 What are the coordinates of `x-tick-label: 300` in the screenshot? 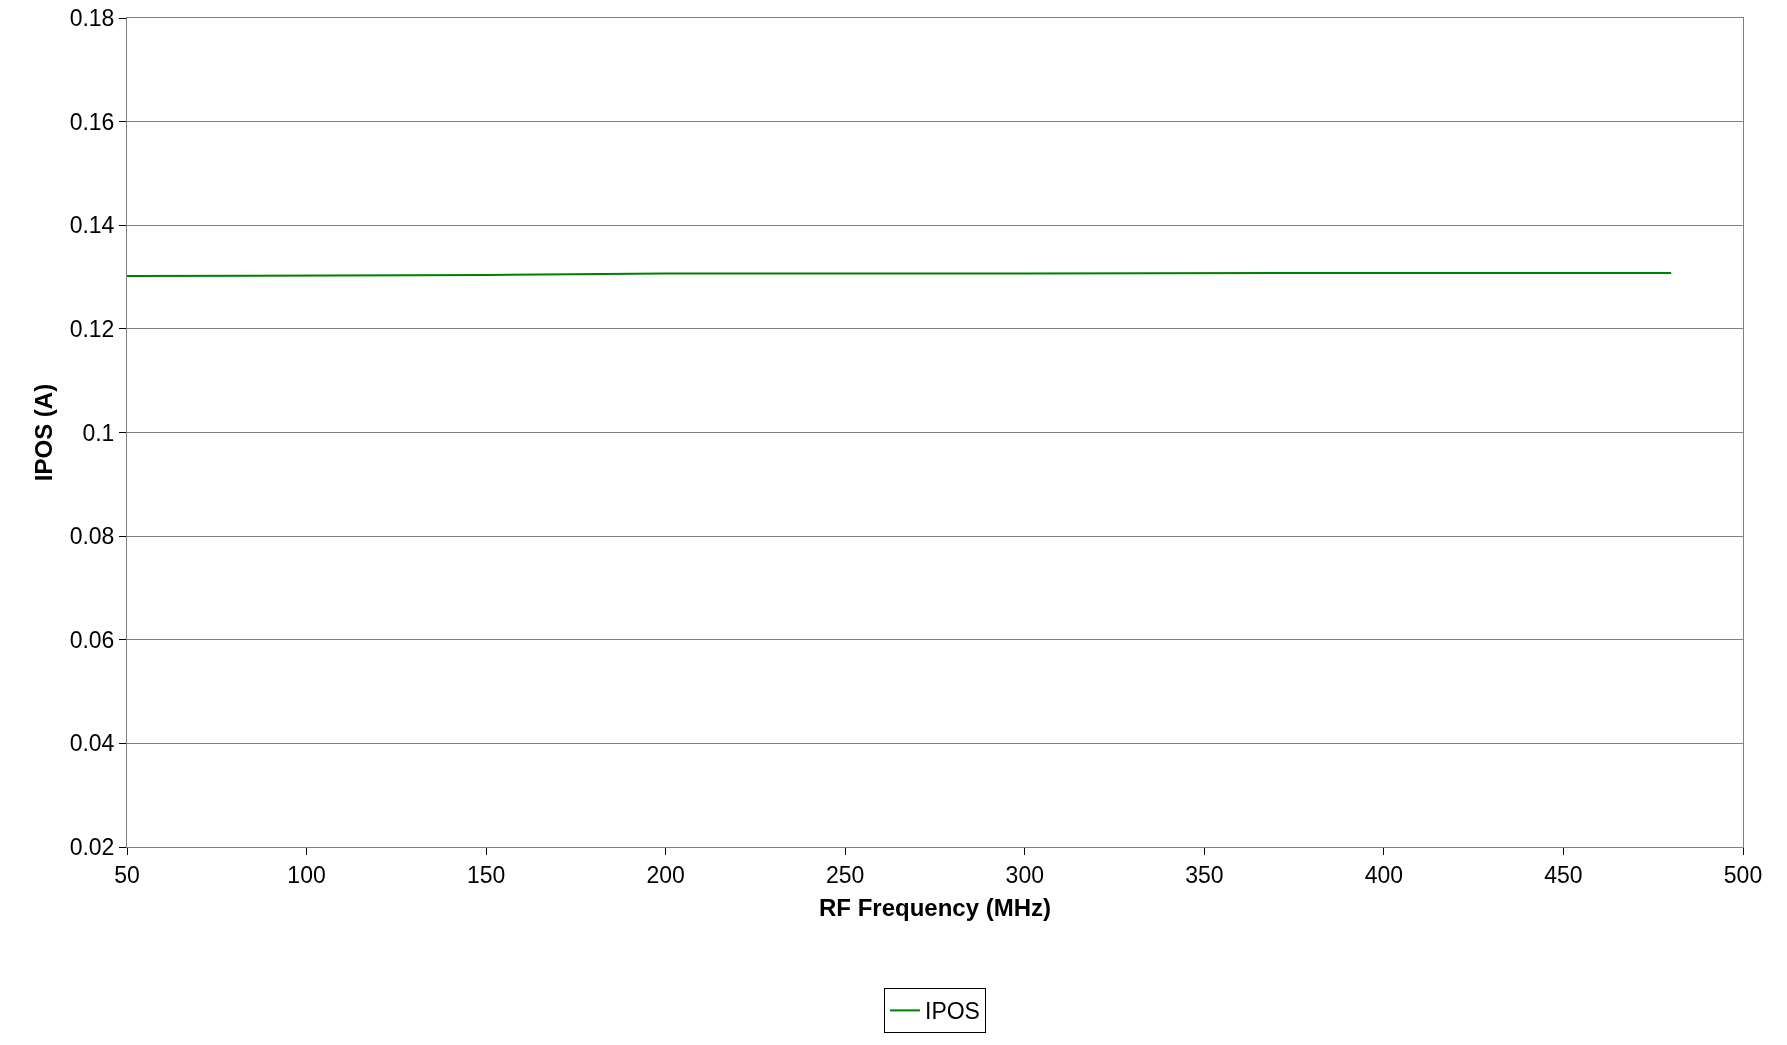 It's located at (1024, 874).